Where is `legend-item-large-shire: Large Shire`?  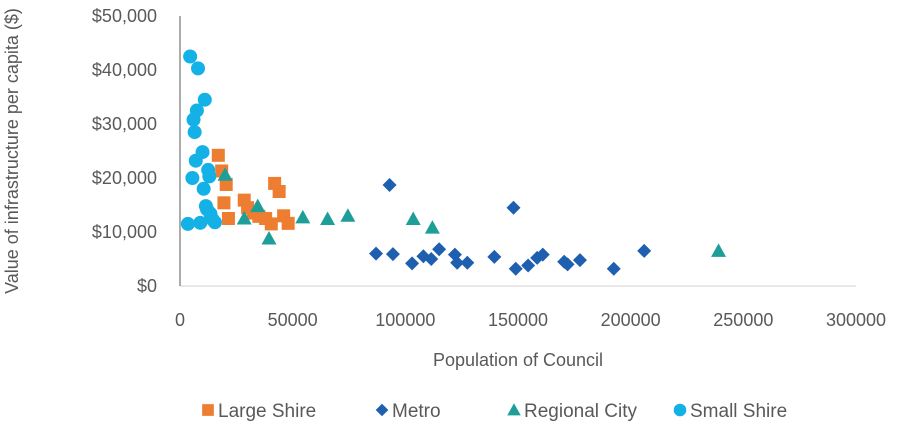 legend-item-large-shire: Large Shire is located at coordinates (259, 411).